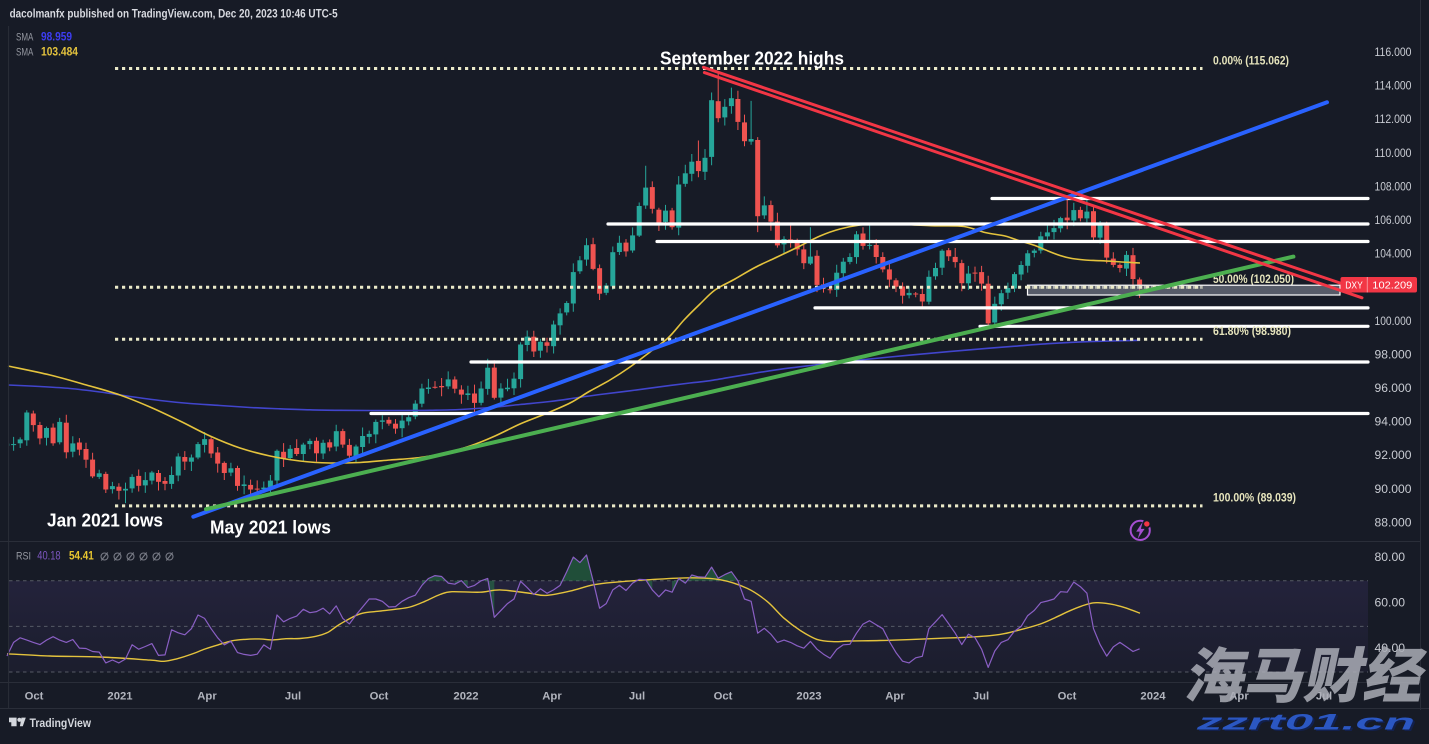  What do you see at coordinates (119, 697) in the screenshot?
I see `svg-text: 2021` at bounding box center [119, 697].